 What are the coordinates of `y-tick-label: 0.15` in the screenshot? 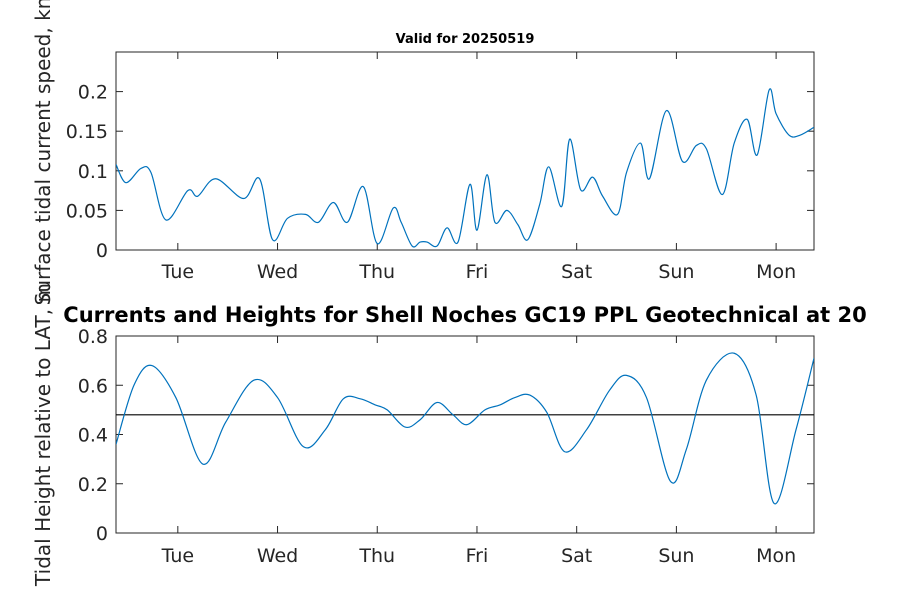 It's located at (87, 132).